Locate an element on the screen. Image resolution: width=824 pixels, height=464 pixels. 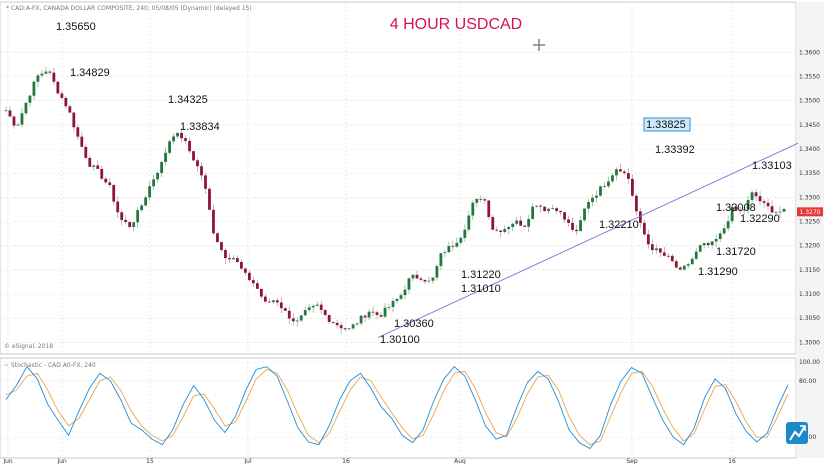
price-annotation: 1.31220 is located at coordinates (481, 275).